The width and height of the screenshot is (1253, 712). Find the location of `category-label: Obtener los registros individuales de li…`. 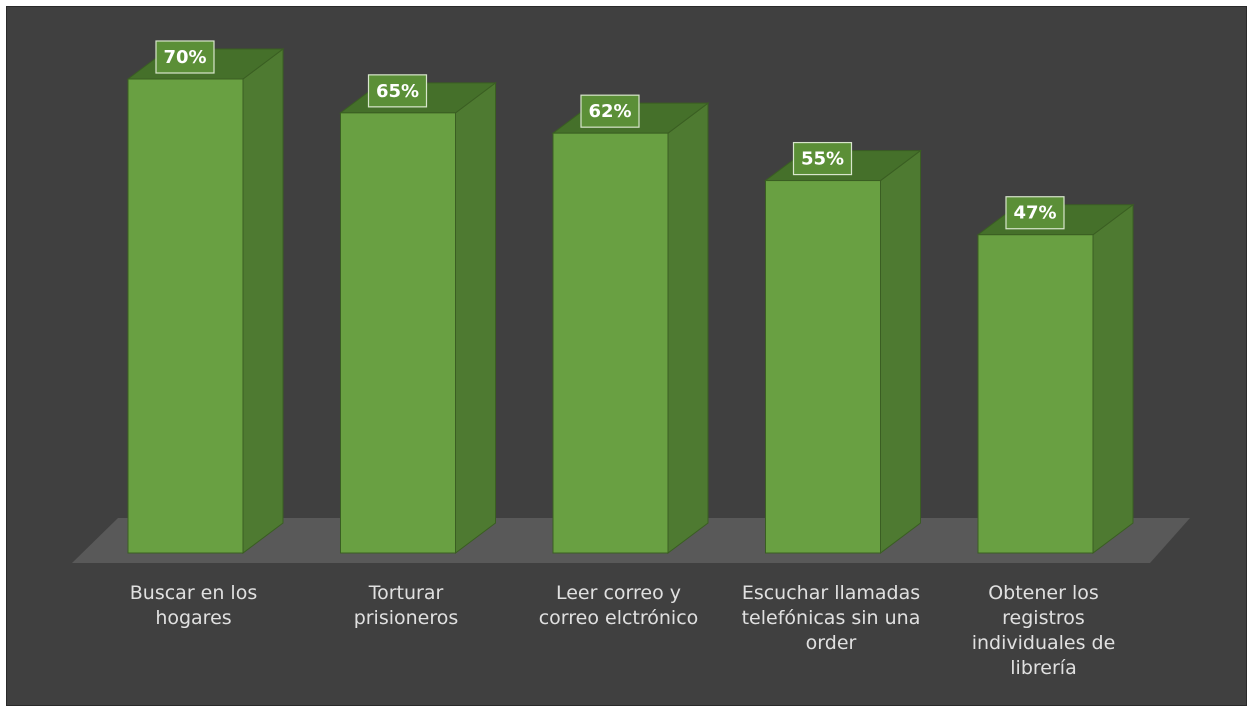

category-label: Obtener los registros individuales de li… is located at coordinates (1043, 630).